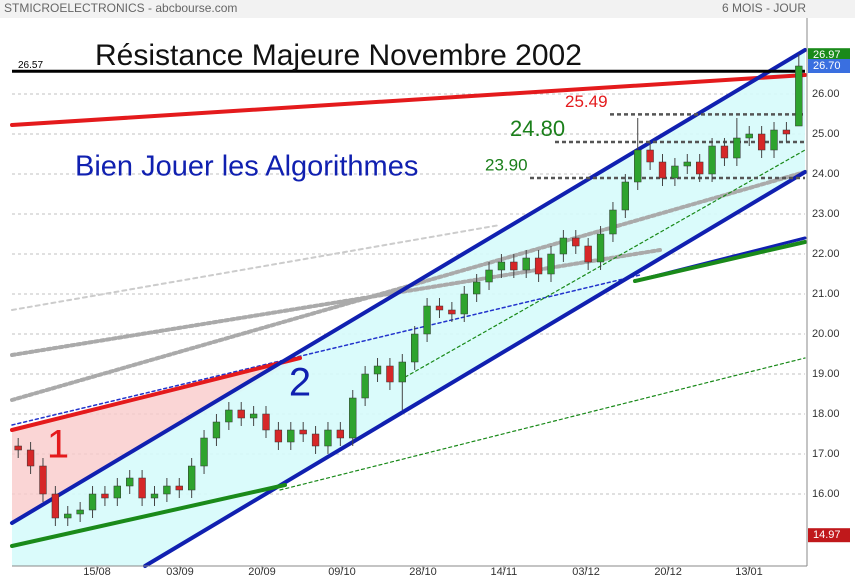 The image size is (855, 580). Describe the element at coordinates (826, 454) in the screenshot. I see `y-tick-label: 17.00` at that location.